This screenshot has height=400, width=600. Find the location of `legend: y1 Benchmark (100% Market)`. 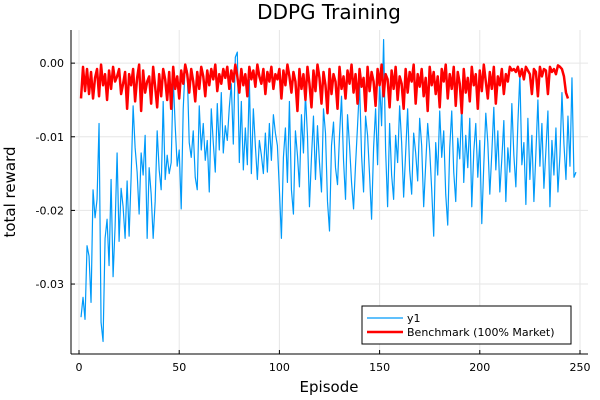

legend: y1 Benchmark (100% Market) is located at coordinates (466, 325).